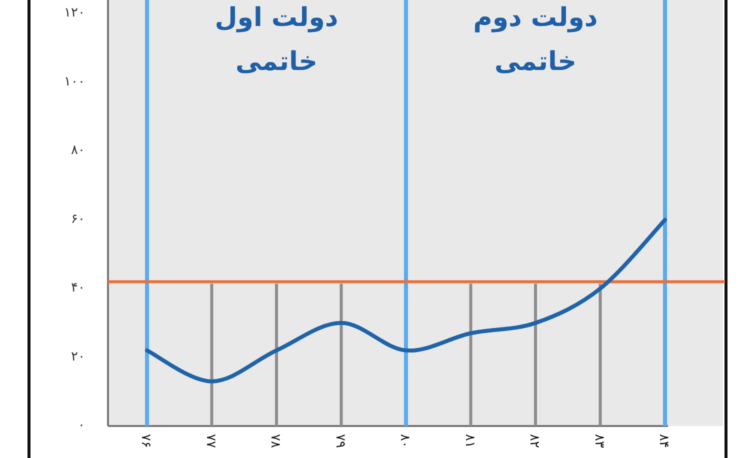 The image size is (755, 458). Describe the element at coordinates (78, 288) in the screenshot. I see `y-tick-label: ۴۰` at that location.